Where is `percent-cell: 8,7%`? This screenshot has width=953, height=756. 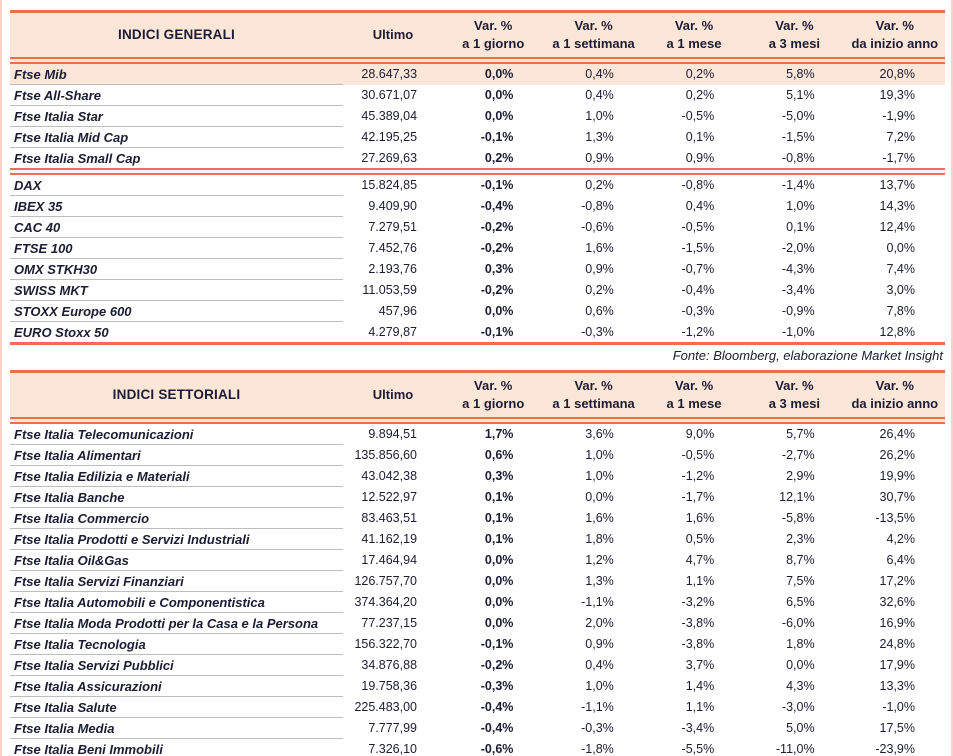 percent-cell: 8,7% is located at coordinates (800, 560).